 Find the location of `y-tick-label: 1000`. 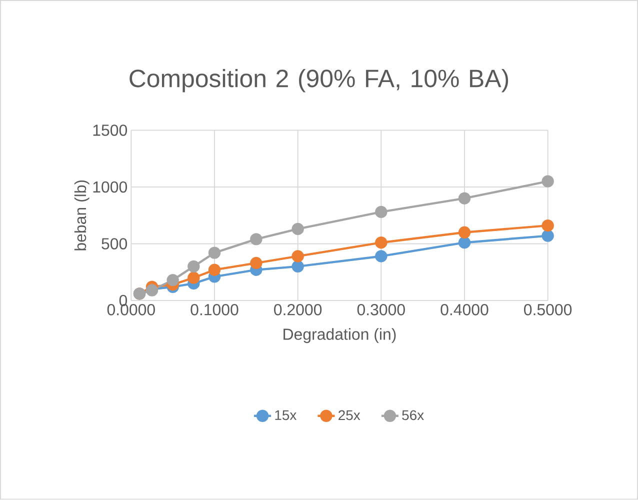

y-tick-label: 1000 is located at coordinates (110, 187).